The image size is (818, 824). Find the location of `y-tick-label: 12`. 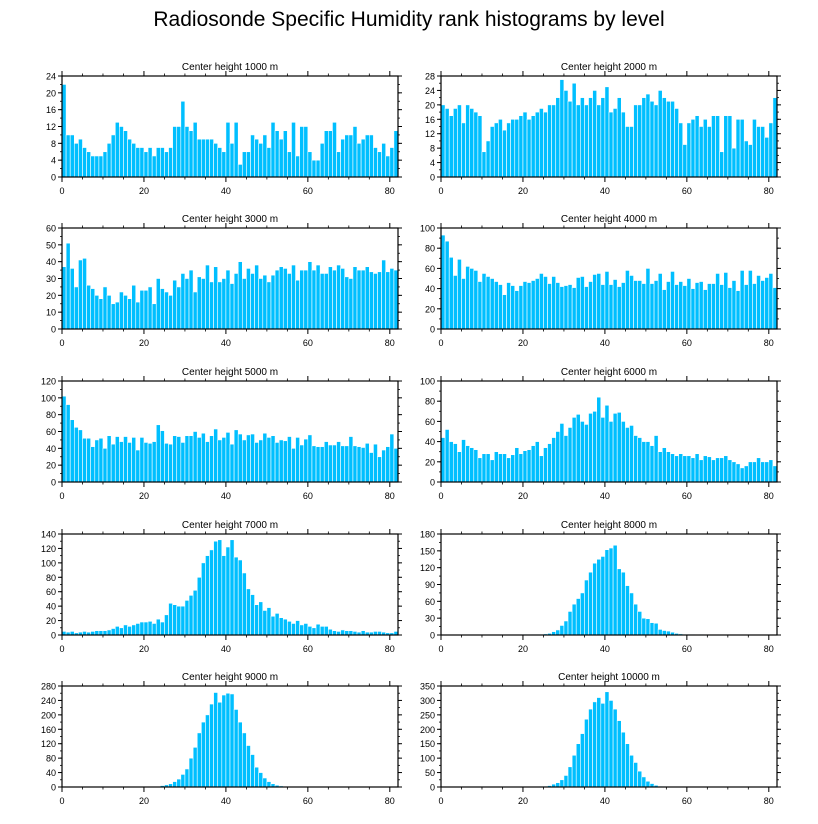

y-tick-label: 12 is located at coordinates (430, 134).